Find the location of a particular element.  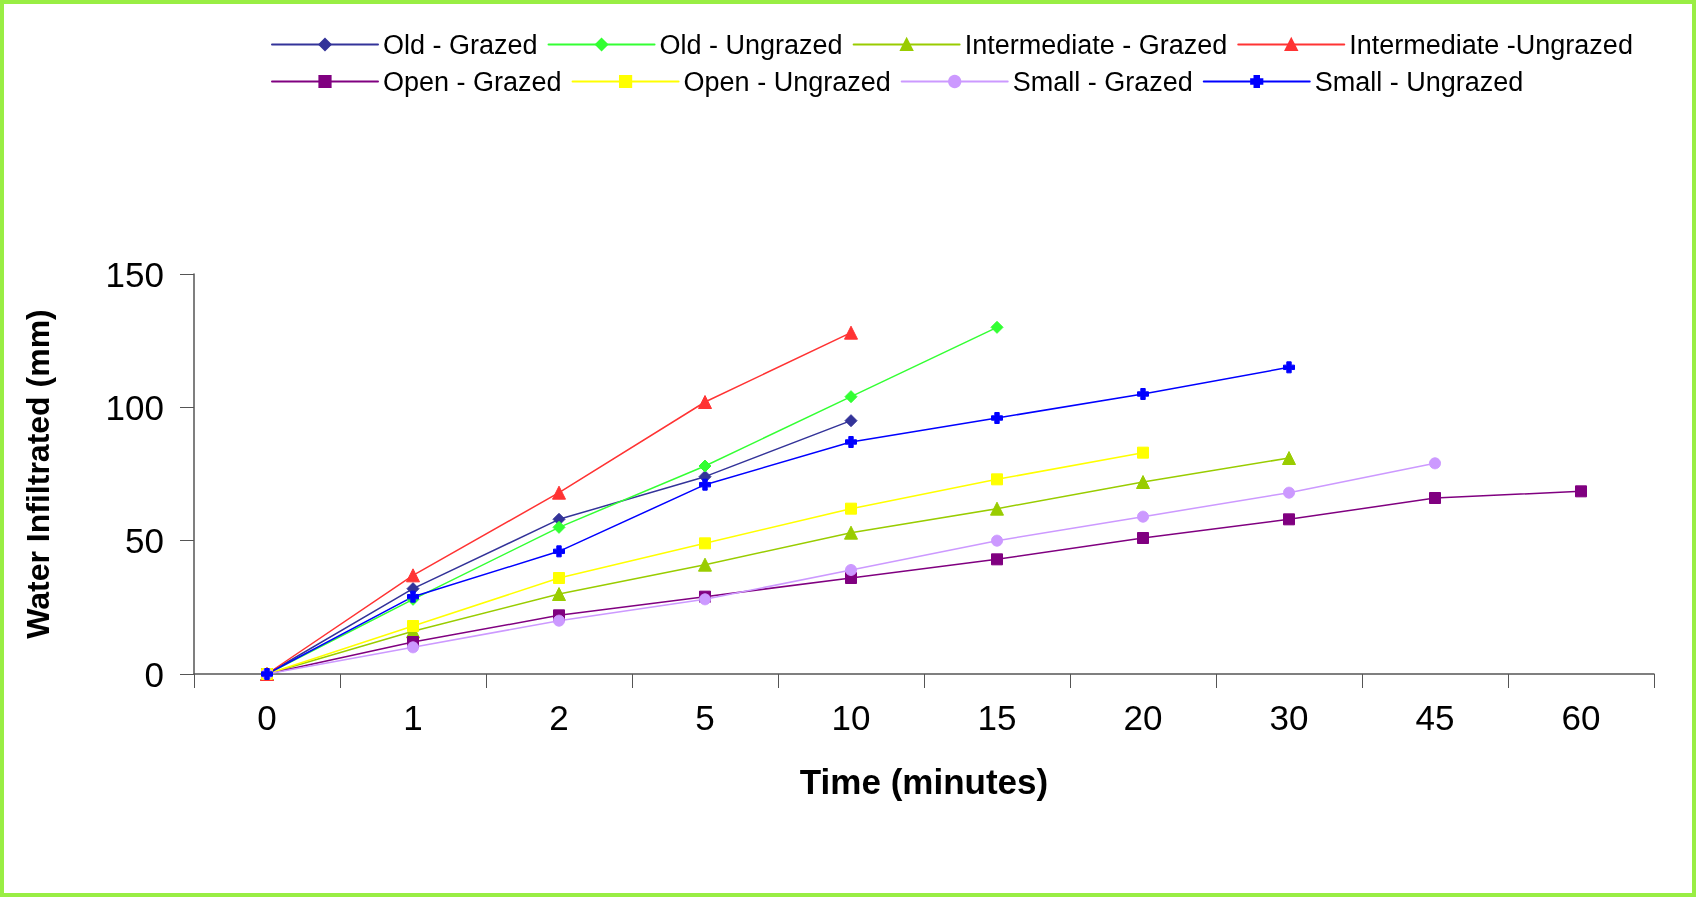

legend-label: Open - Grazed is located at coordinates (472, 81).